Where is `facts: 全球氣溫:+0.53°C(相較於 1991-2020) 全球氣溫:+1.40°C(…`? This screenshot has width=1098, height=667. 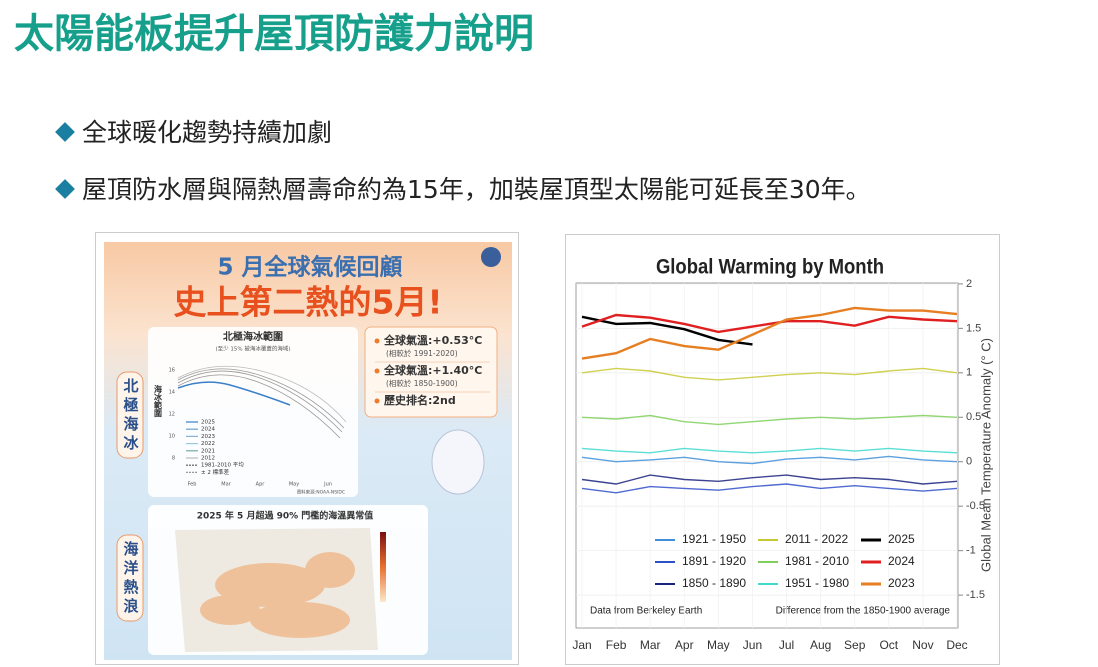 facts: 全球氣溫:+0.53°C(相較於 1991-2020) 全球氣溫:+1.40°C(… is located at coordinates (432, 370).